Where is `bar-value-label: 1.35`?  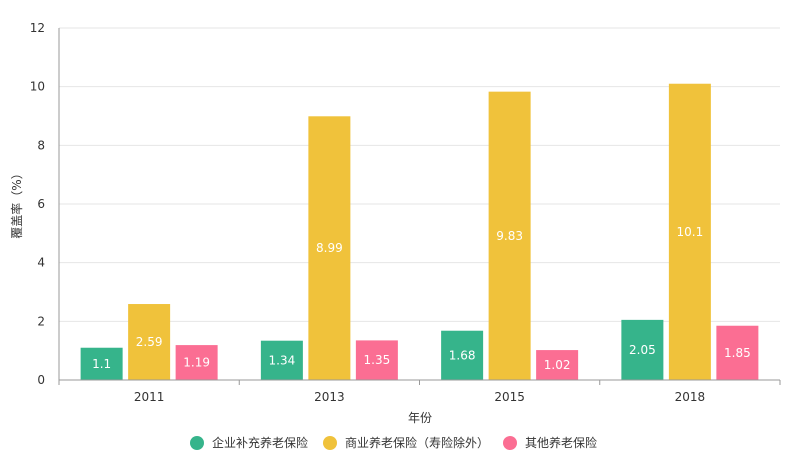 bar-value-label: 1.35 is located at coordinates (377, 360).